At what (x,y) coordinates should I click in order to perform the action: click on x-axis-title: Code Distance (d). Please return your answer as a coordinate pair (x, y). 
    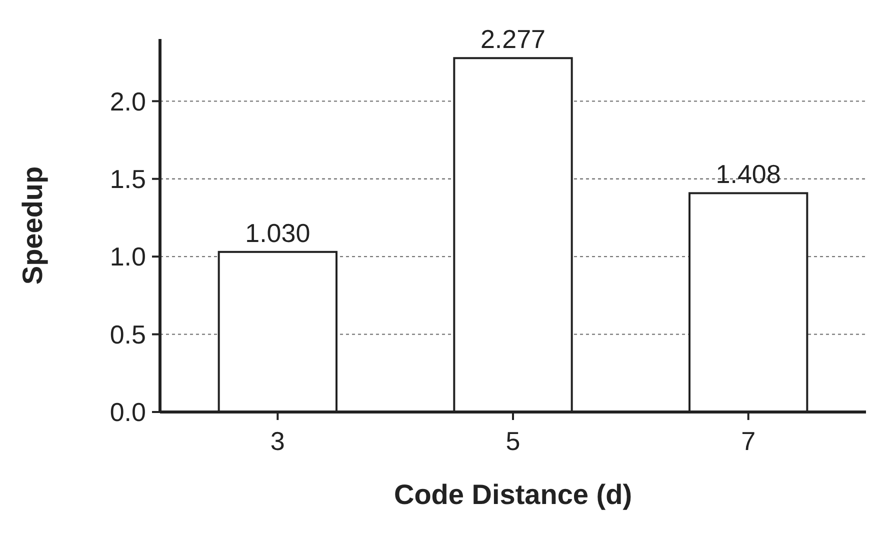
    Looking at the image, I should click on (513, 494).